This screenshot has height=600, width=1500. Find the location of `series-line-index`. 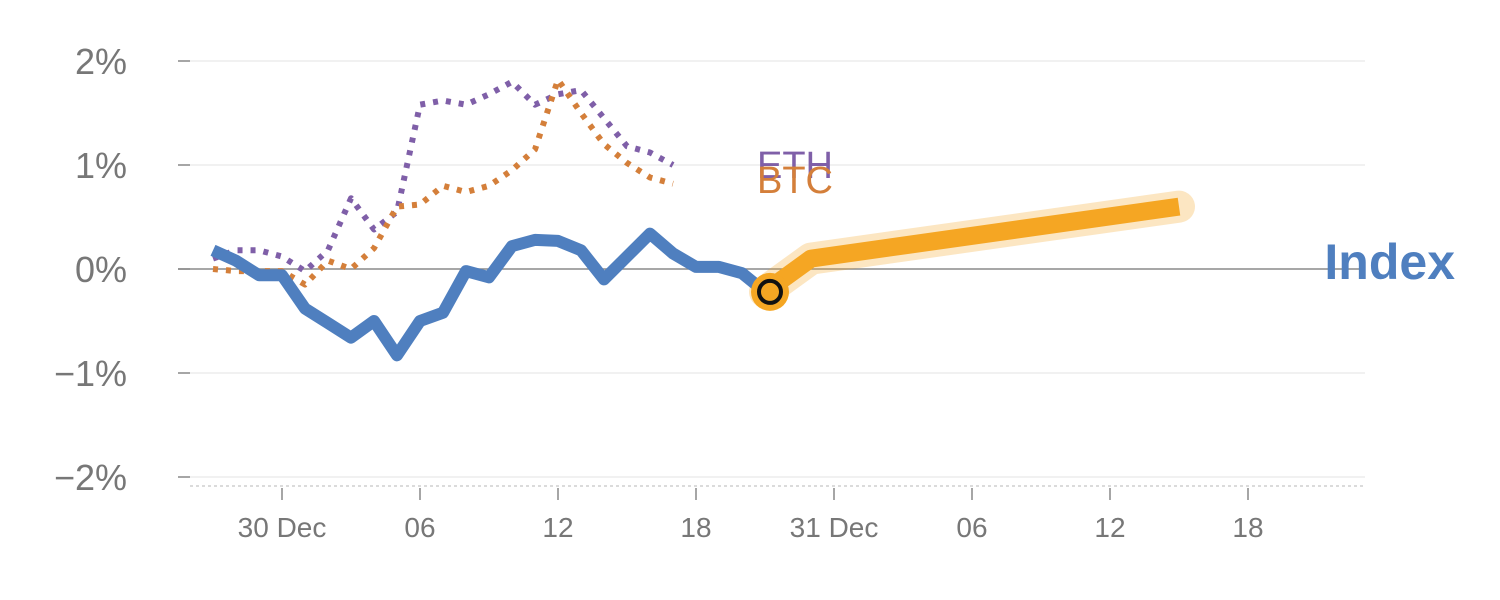

series-line-index is located at coordinates (489, 294).